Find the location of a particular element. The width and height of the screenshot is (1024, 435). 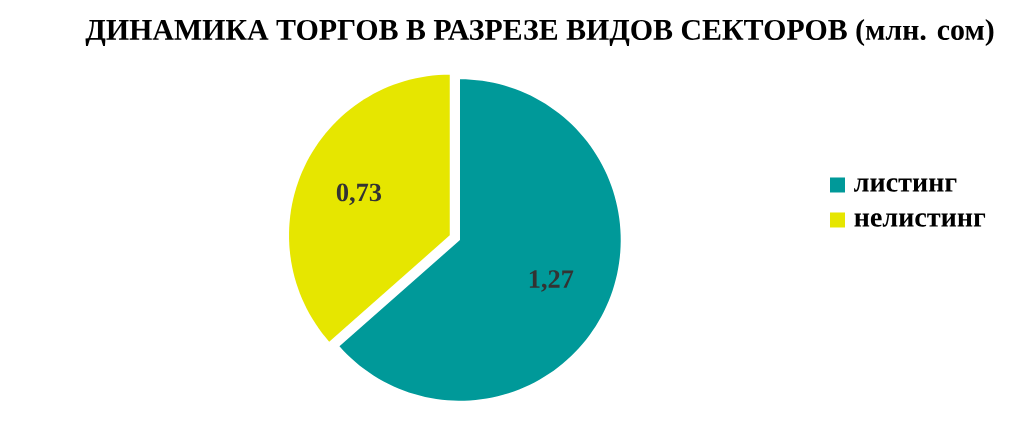

data-label: 0,73 is located at coordinates (359, 194).